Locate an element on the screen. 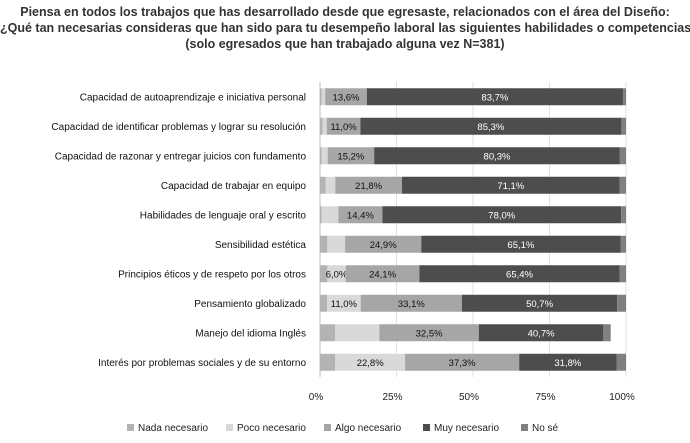 This screenshot has height=443, width=690. data-label: 14,4% is located at coordinates (360, 215).